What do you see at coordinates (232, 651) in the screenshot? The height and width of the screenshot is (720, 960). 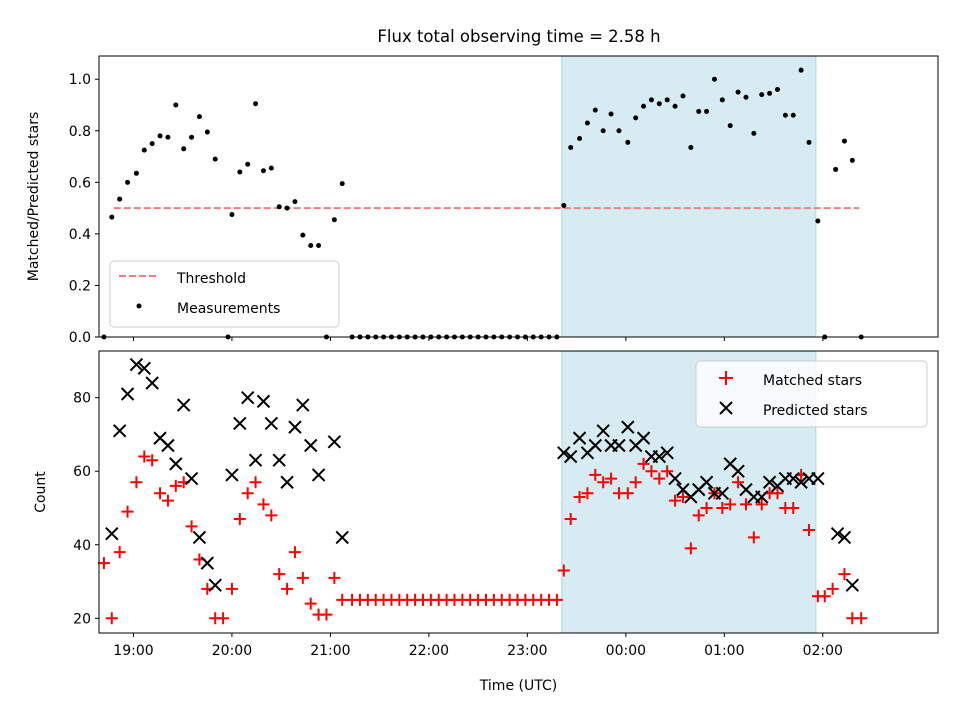 I see `time-x-tick-label: 20:00` at bounding box center [232, 651].